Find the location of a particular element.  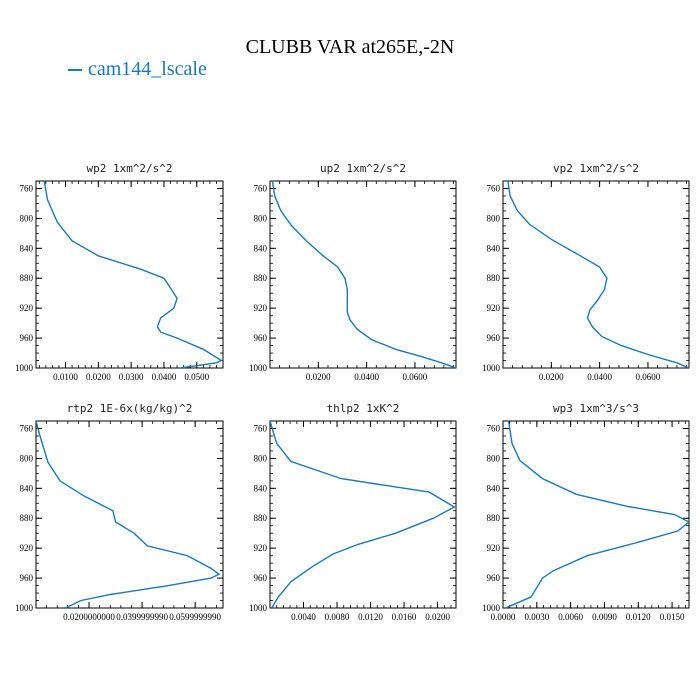

legend-label: cam144_lscale is located at coordinates (147, 69).